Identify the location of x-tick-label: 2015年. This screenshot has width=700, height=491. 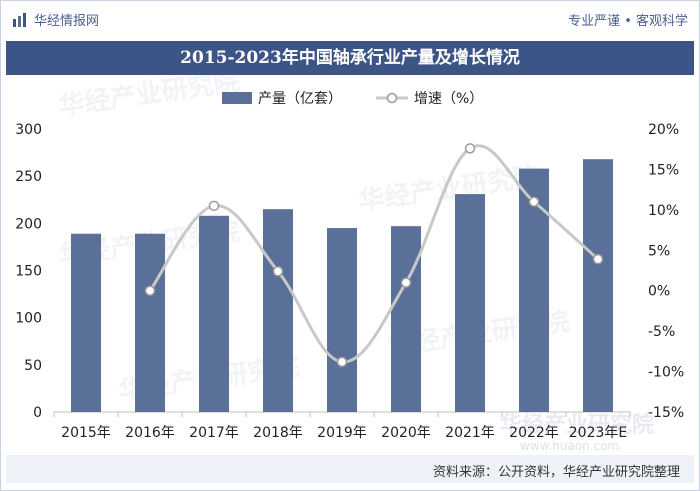
(86, 433).